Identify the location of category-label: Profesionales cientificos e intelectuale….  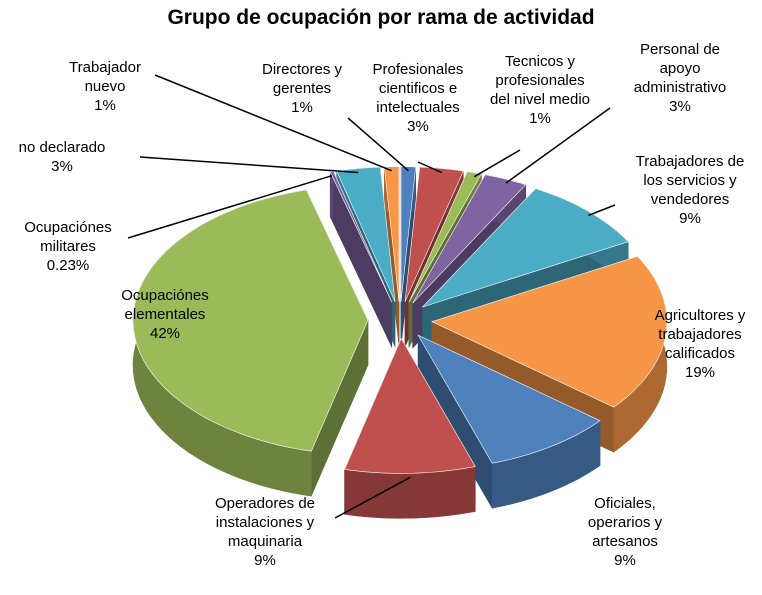
(418, 88).